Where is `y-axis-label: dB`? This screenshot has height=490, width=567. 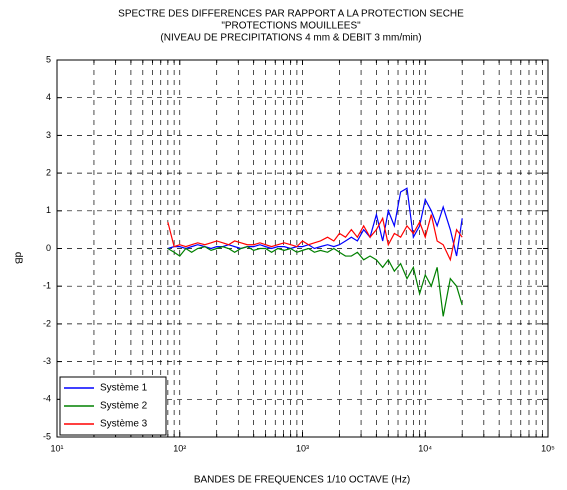
y-axis-label: dB is located at coordinates (17, 258).